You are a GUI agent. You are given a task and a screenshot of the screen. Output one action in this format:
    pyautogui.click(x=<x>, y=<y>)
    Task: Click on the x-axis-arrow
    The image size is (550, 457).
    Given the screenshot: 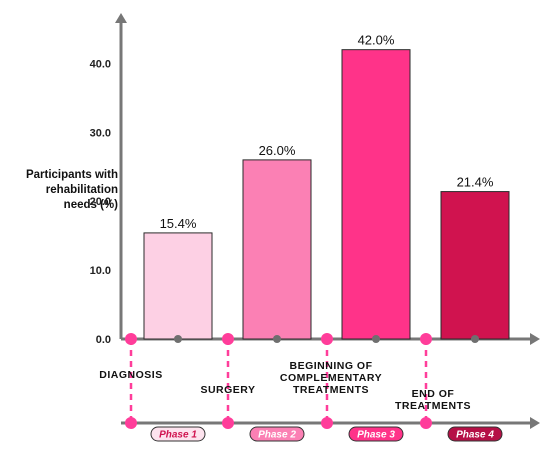 What is the action you would take?
    pyautogui.click(x=535, y=339)
    